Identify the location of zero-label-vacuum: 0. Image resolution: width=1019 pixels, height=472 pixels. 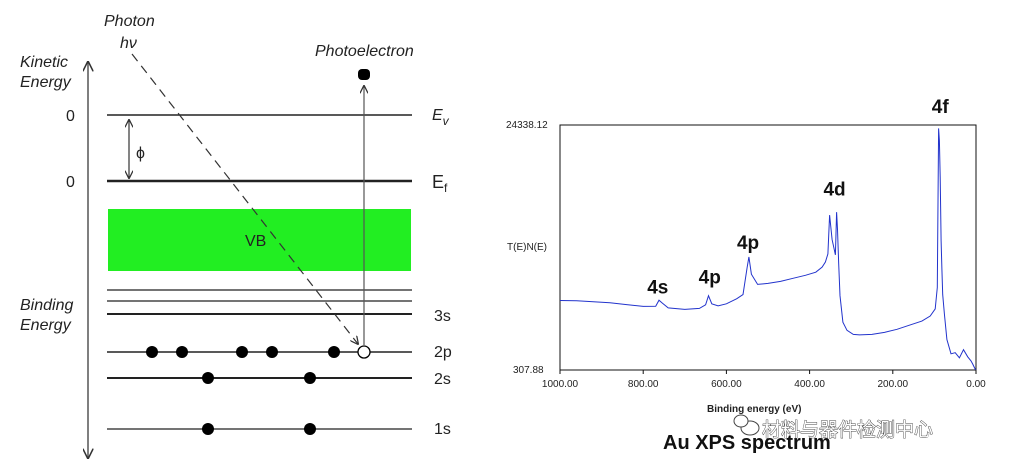
(70, 116).